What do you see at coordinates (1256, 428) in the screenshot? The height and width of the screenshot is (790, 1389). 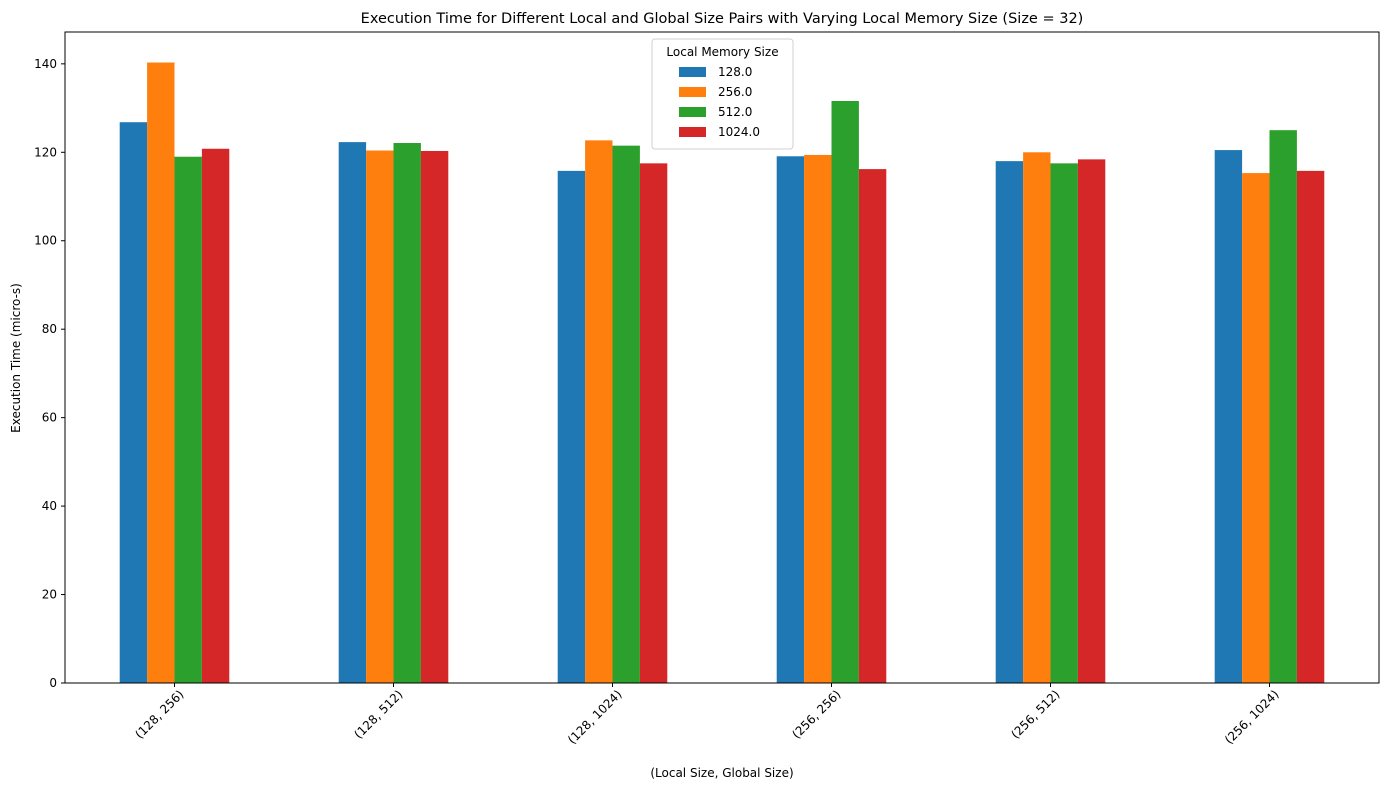 I see `bar-256.0-5` at bounding box center [1256, 428].